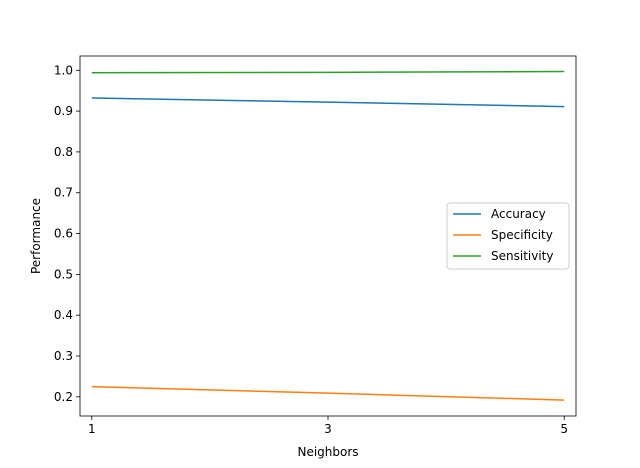 Image resolution: width=640 pixels, height=468 pixels. What do you see at coordinates (63, 315) in the screenshot?
I see `y-tick-label: 0.4` at bounding box center [63, 315].